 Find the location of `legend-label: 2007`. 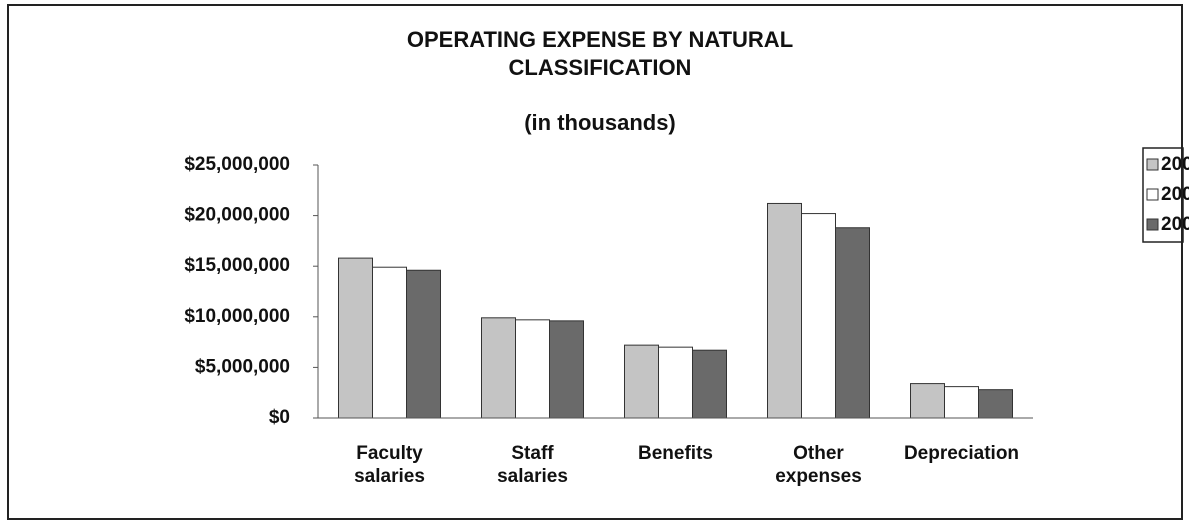

legend-label: 2007 is located at coordinates (1175, 194).